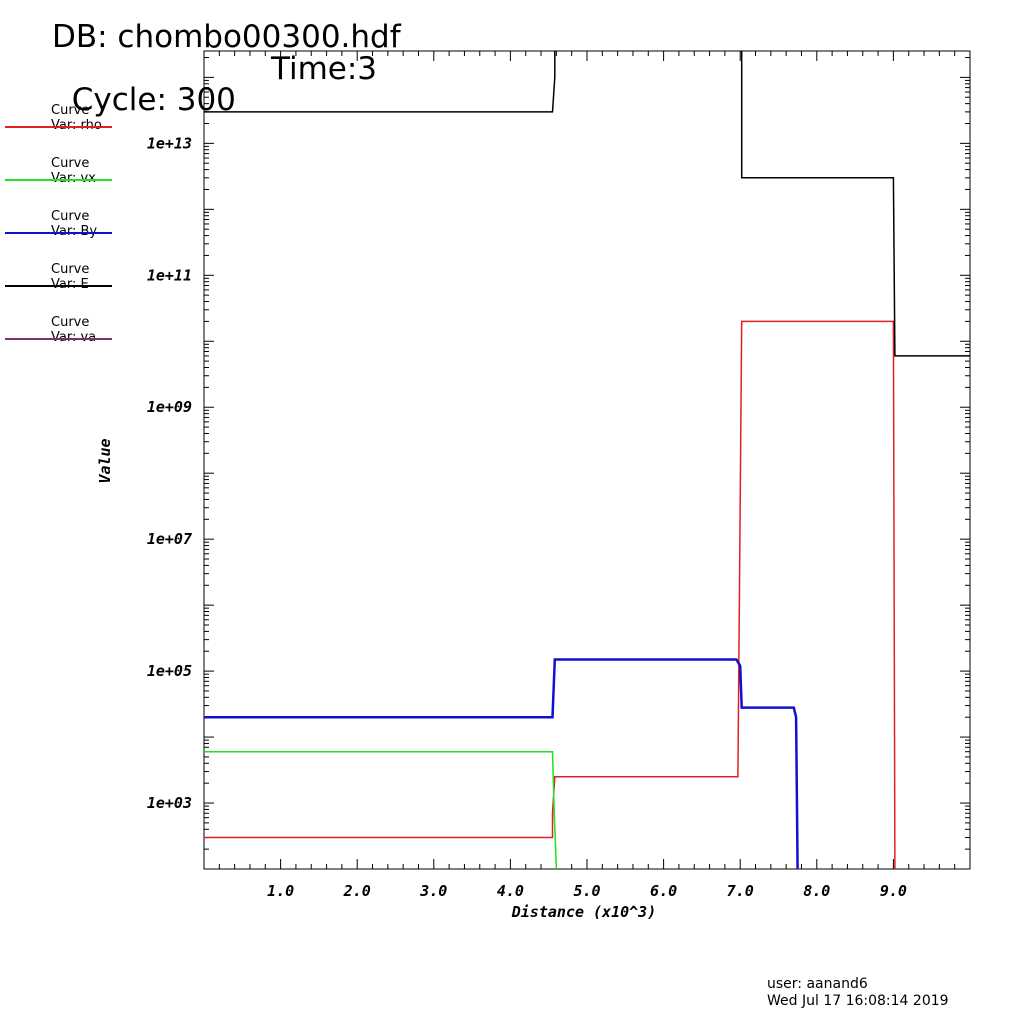 This screenshot has width=1024, height=1024. Describe the element at coordinates (381, 809) in the screenshot. I see `series-line-vx` at that location.